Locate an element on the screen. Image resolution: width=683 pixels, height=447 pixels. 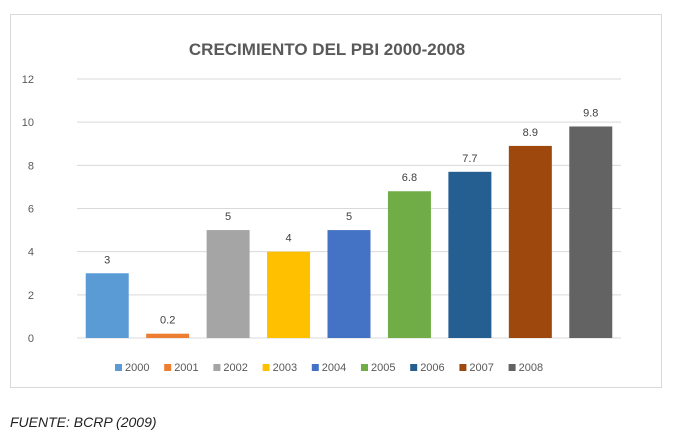
legend: 2000 2001 2002 2003 2004 2005 2006 2007 2008 is located at coordinates (329, 368).